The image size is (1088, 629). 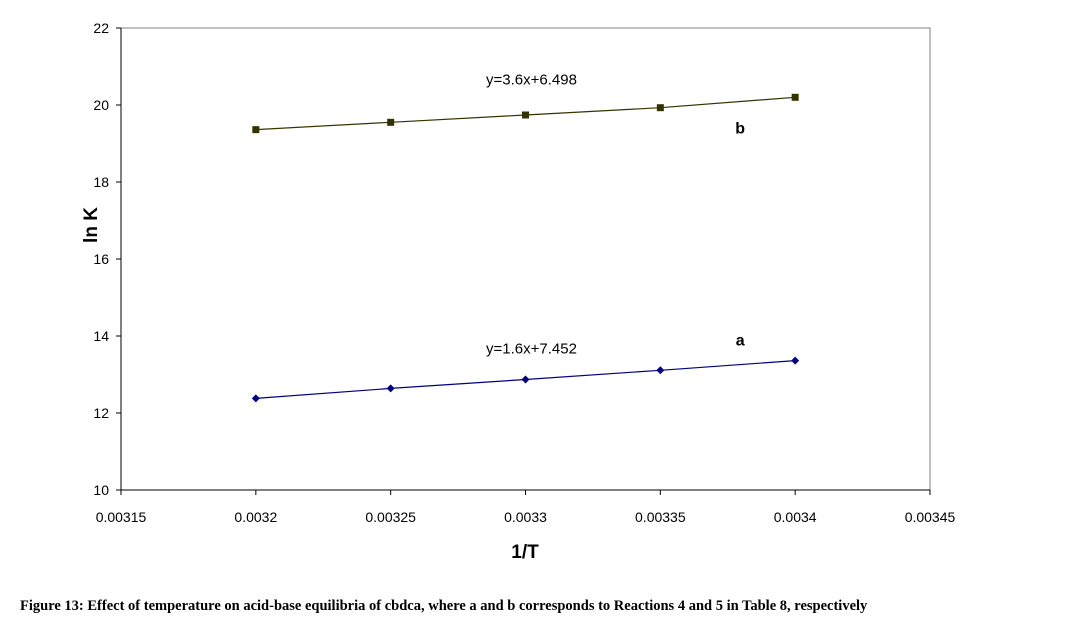 I want to click on y-axis-title: ln K, so click(x=91, y=225).